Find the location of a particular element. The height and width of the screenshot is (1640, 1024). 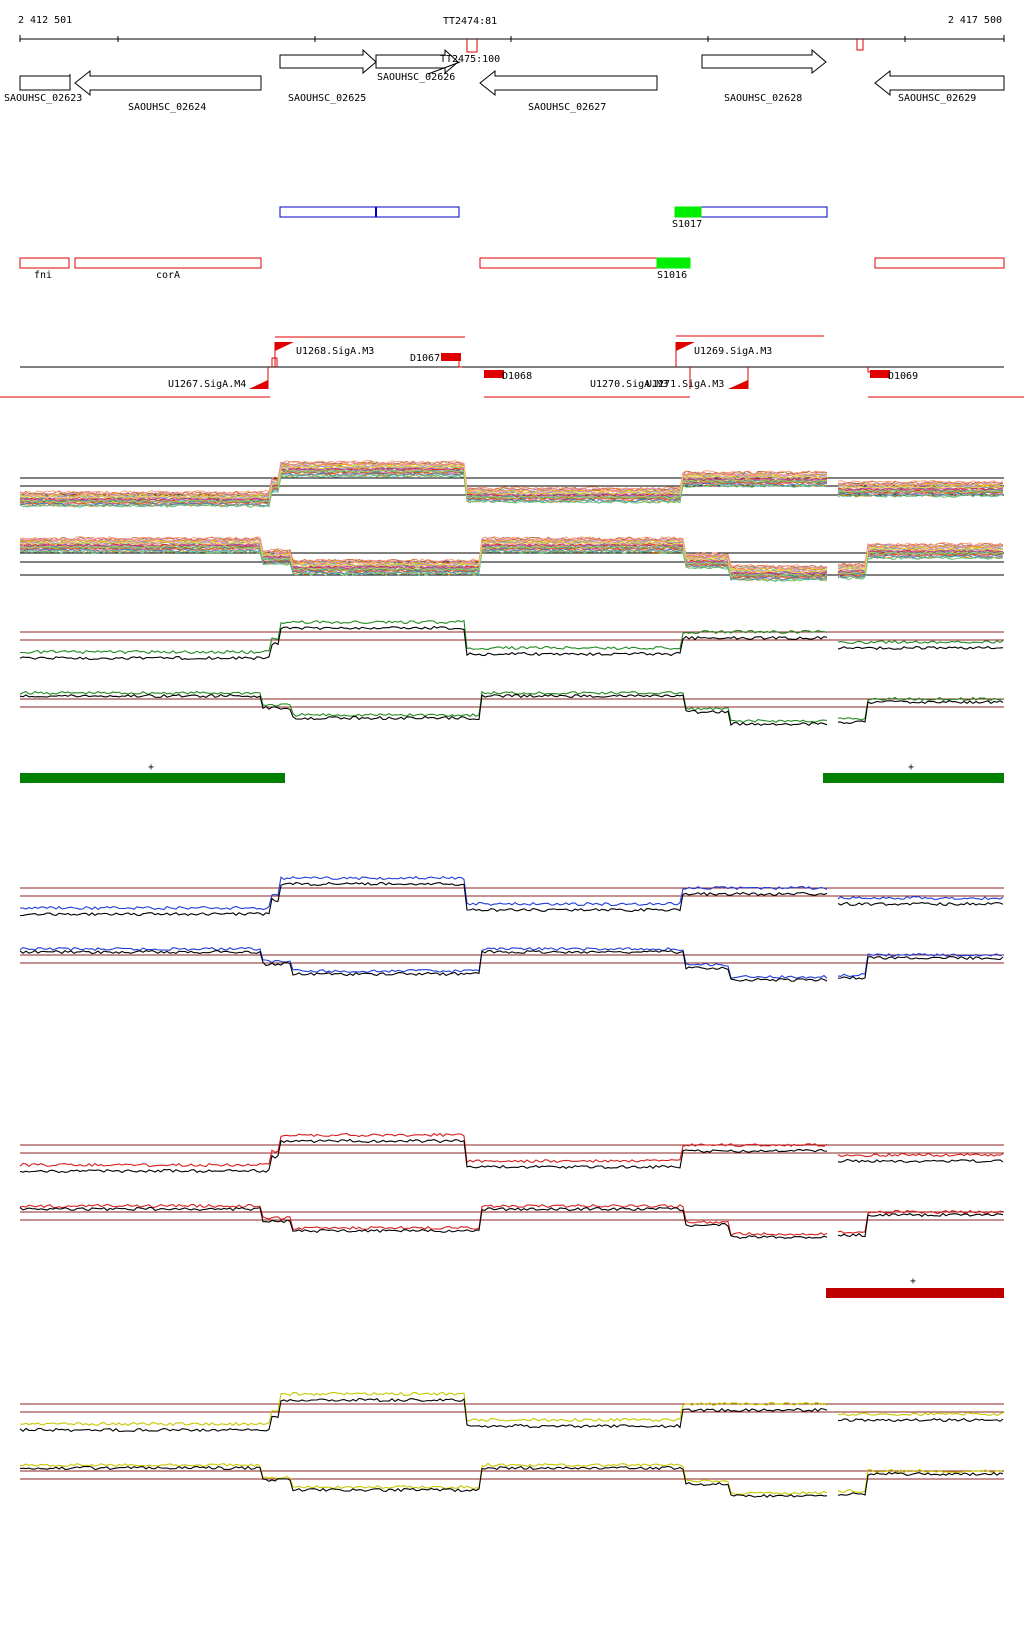

operon-track-plus: S1017 is located at coordinates (553, 218).